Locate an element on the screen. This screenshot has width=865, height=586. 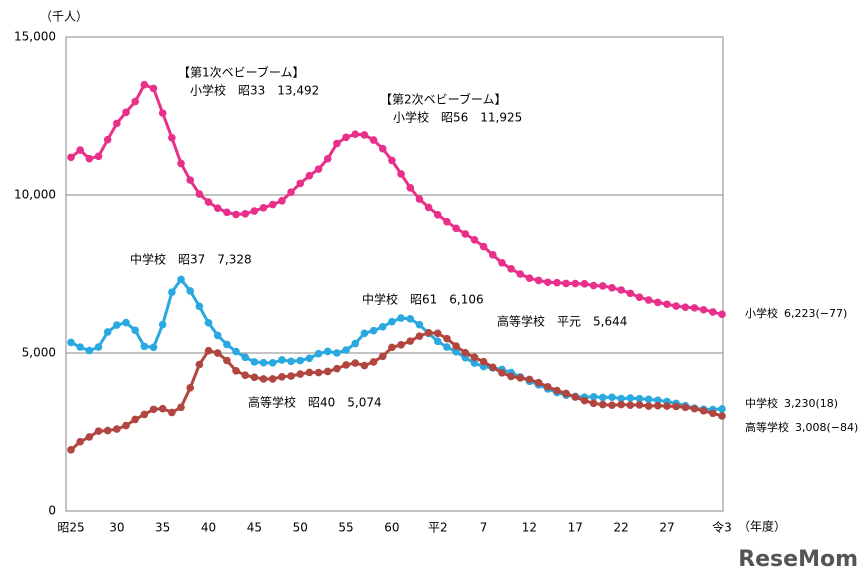
end-label: 6,223(−77) is located at coordinates (815, 313).